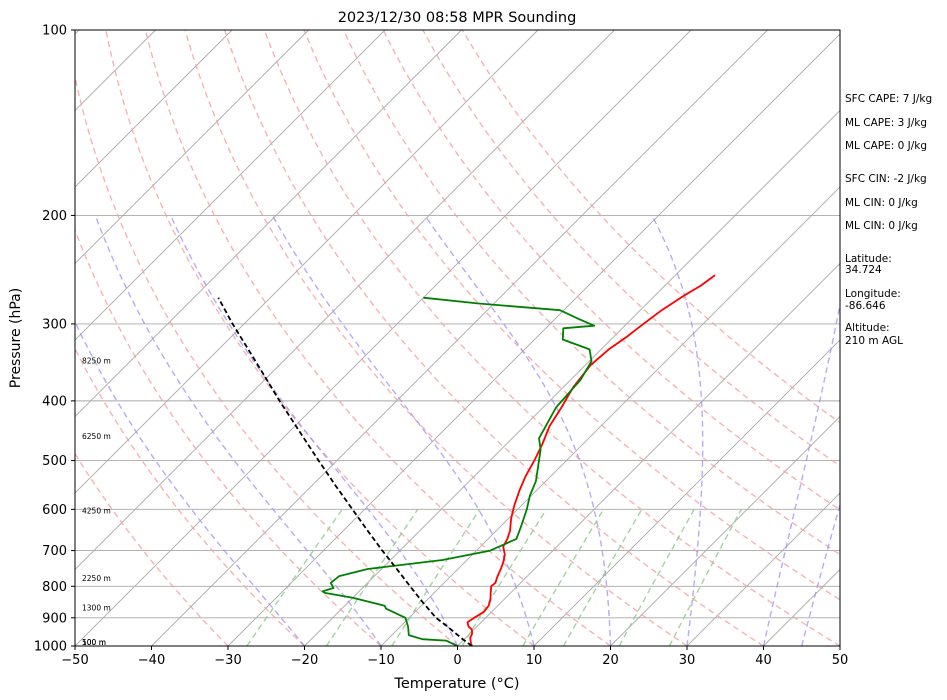 This screenshot has width=947, height=700. I want to click on x-tick-label: 40, so click(763, 660).